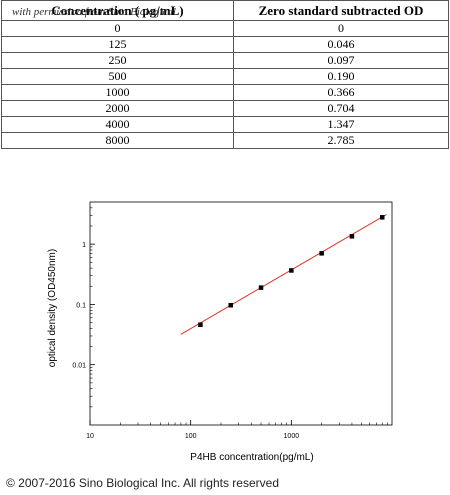  I want to click on cell-od: 0.366, so click(341, 92).